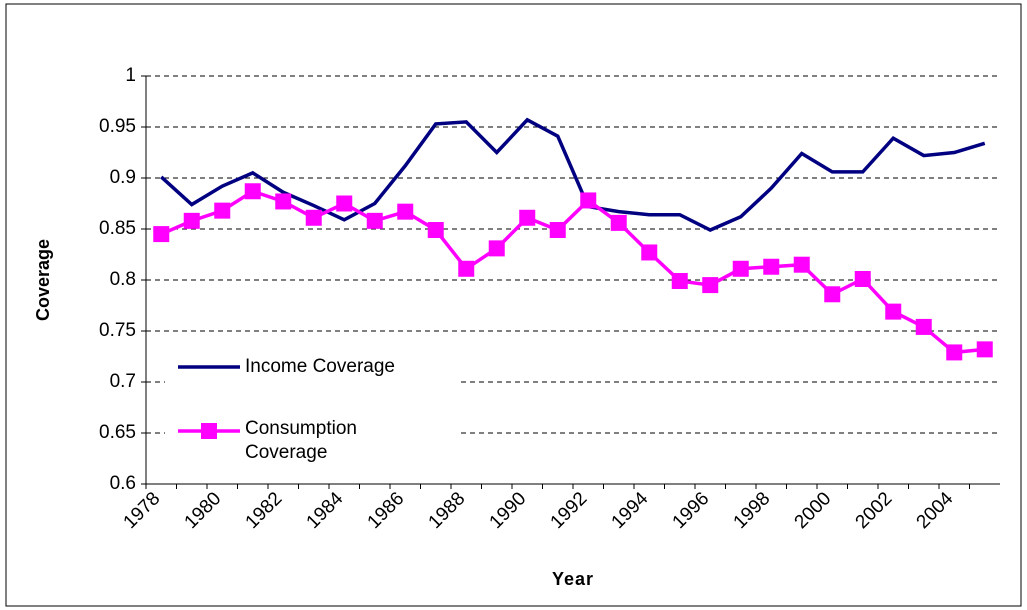  What do you see at coordinates (301, 428) in the screenshot?
I see `legend-label-line: Consumption` at bounding box center [301, 428].